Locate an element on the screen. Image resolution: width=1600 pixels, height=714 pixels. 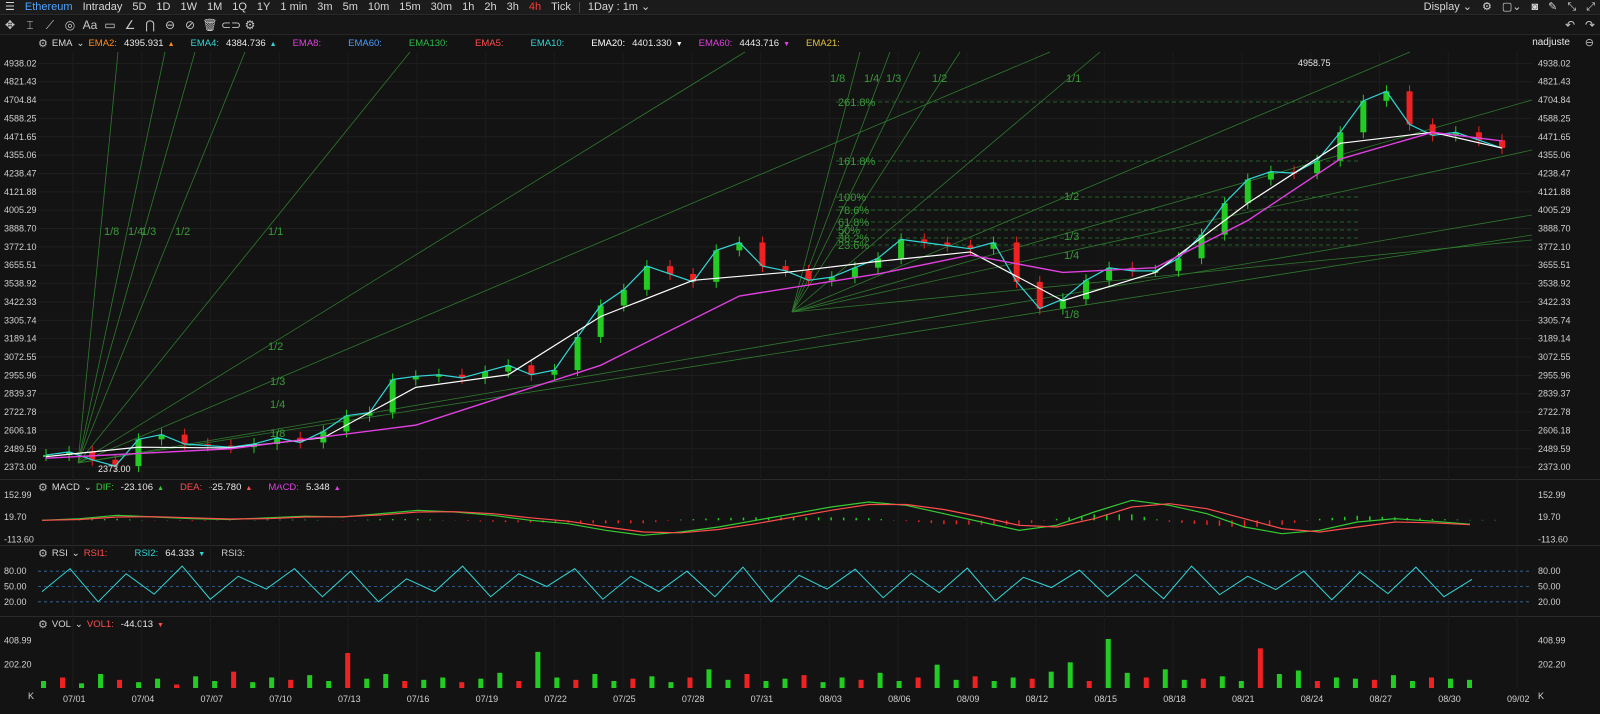
ema-legend-item: EMA60: is located at coordinates (365, 43).